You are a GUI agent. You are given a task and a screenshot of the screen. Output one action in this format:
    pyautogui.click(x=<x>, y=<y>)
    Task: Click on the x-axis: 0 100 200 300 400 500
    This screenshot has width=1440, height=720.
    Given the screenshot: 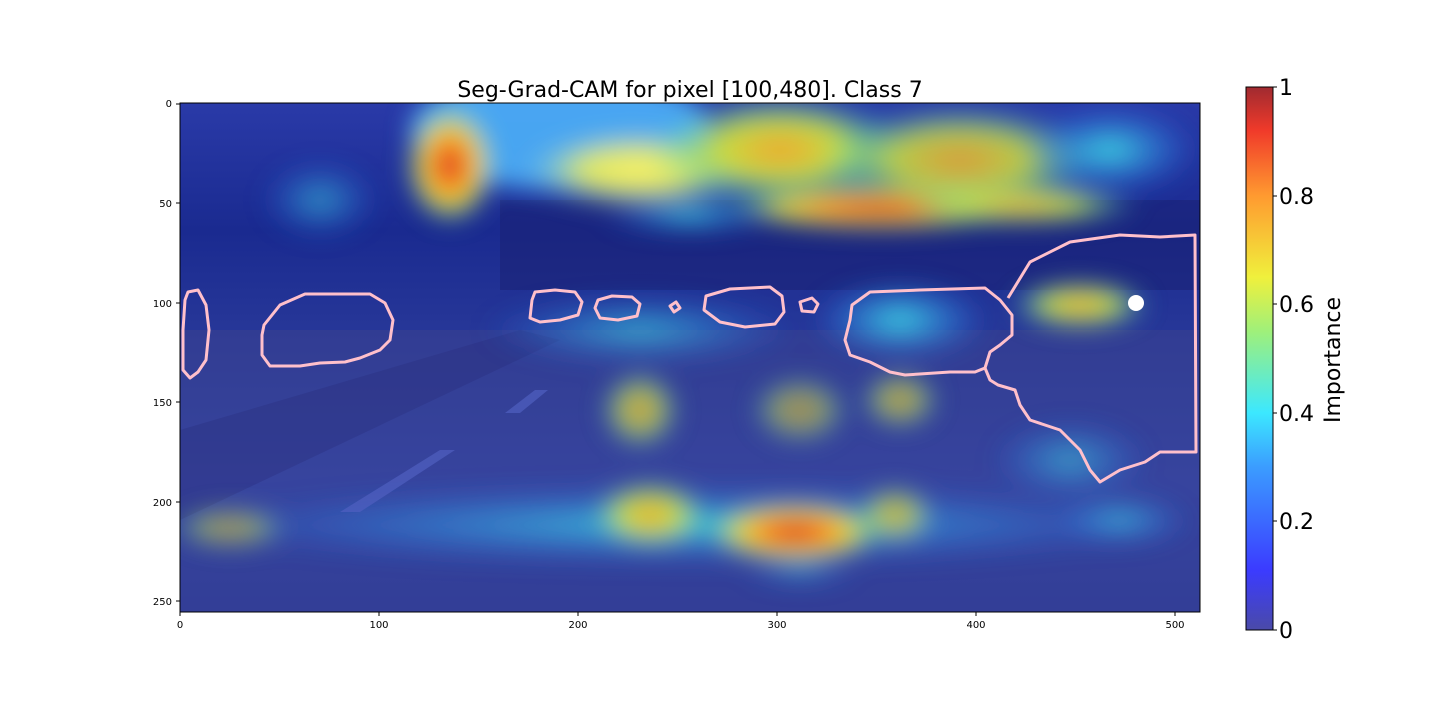 What is the action you would take?
    pyautogui.click(x=681, y=621)
    